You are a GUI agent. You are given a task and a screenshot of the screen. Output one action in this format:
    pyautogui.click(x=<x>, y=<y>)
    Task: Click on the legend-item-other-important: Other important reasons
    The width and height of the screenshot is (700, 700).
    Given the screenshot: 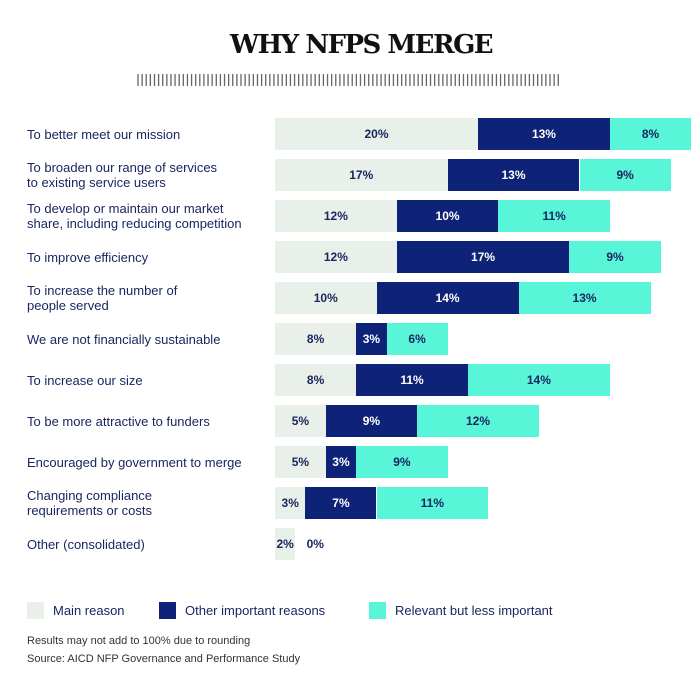 What is the action you would take?
    pyautogui.click(x=242, y=610)
    